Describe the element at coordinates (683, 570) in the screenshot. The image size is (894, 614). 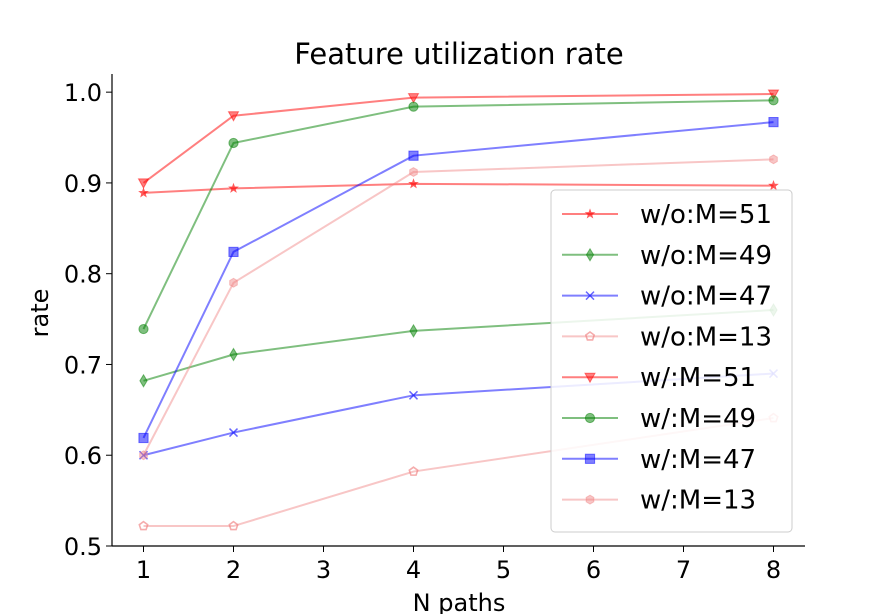
I see `x-tick-label: 7` at that location.